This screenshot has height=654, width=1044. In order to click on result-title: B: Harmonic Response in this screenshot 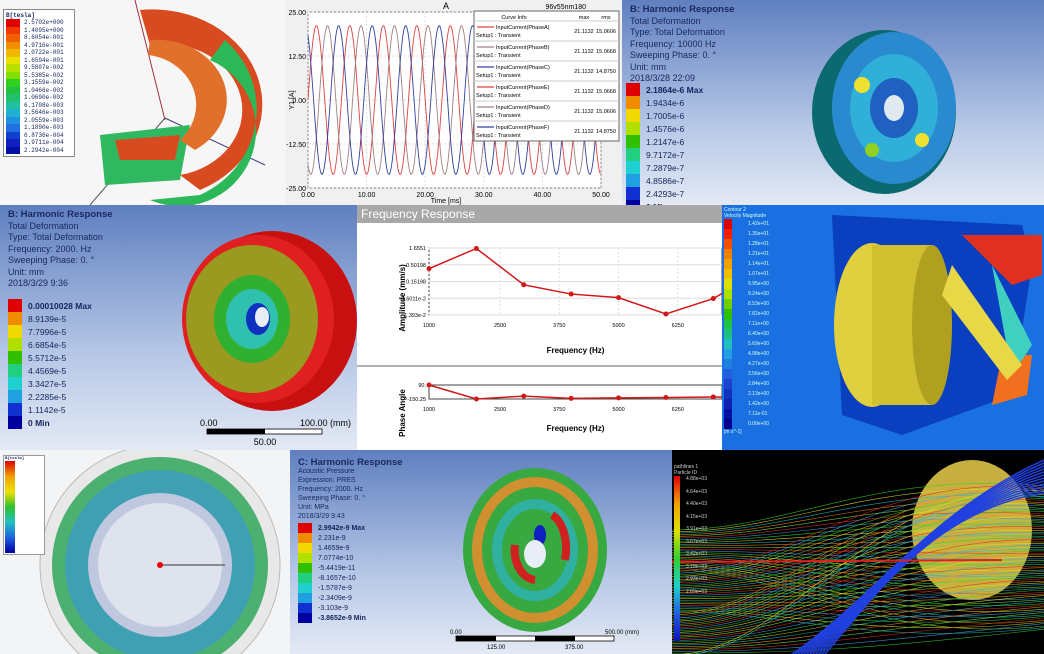, I will do `click(60, 214)`.